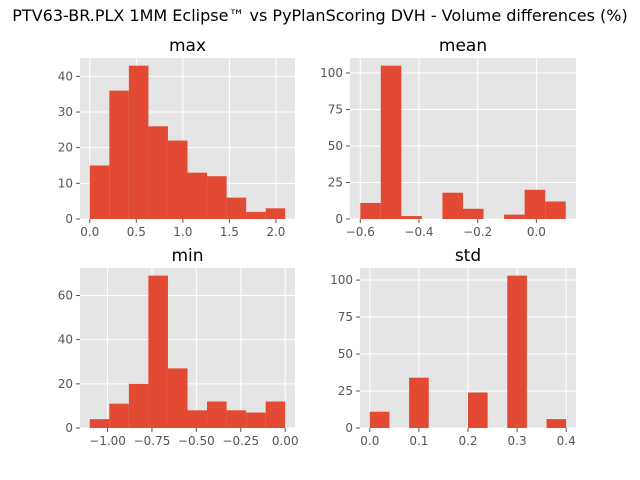  I want to click on x-tick-label: −0.25, so click(240, 441).